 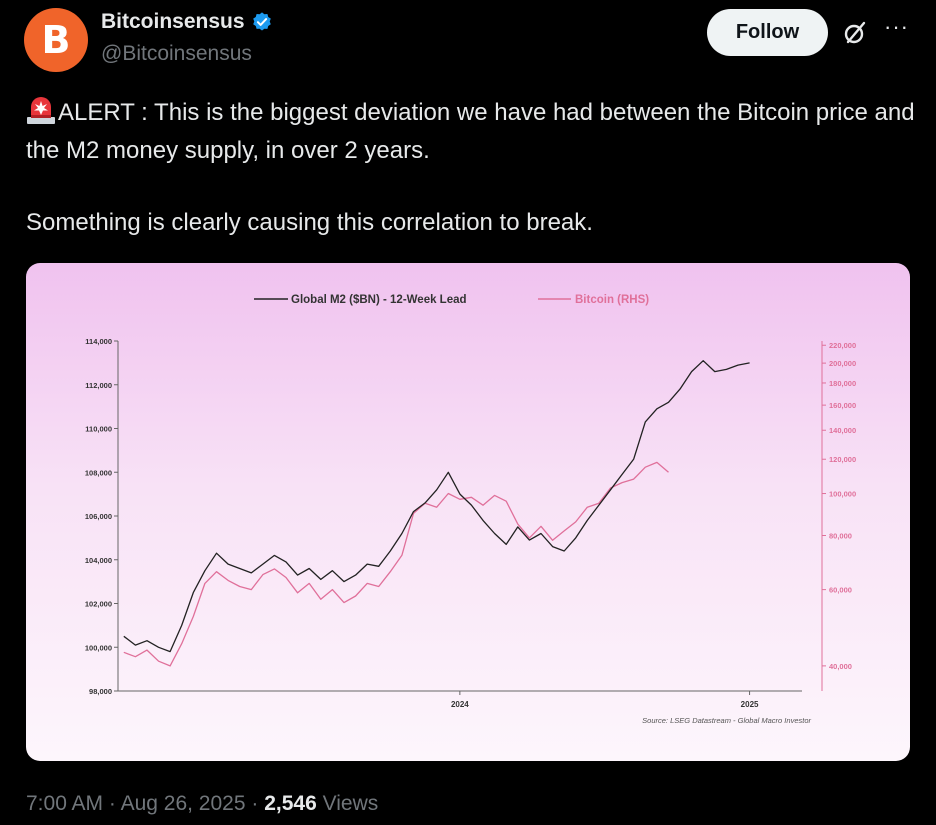 I want to click on right-tick-label: 80,000, so click(x=840, y=536).